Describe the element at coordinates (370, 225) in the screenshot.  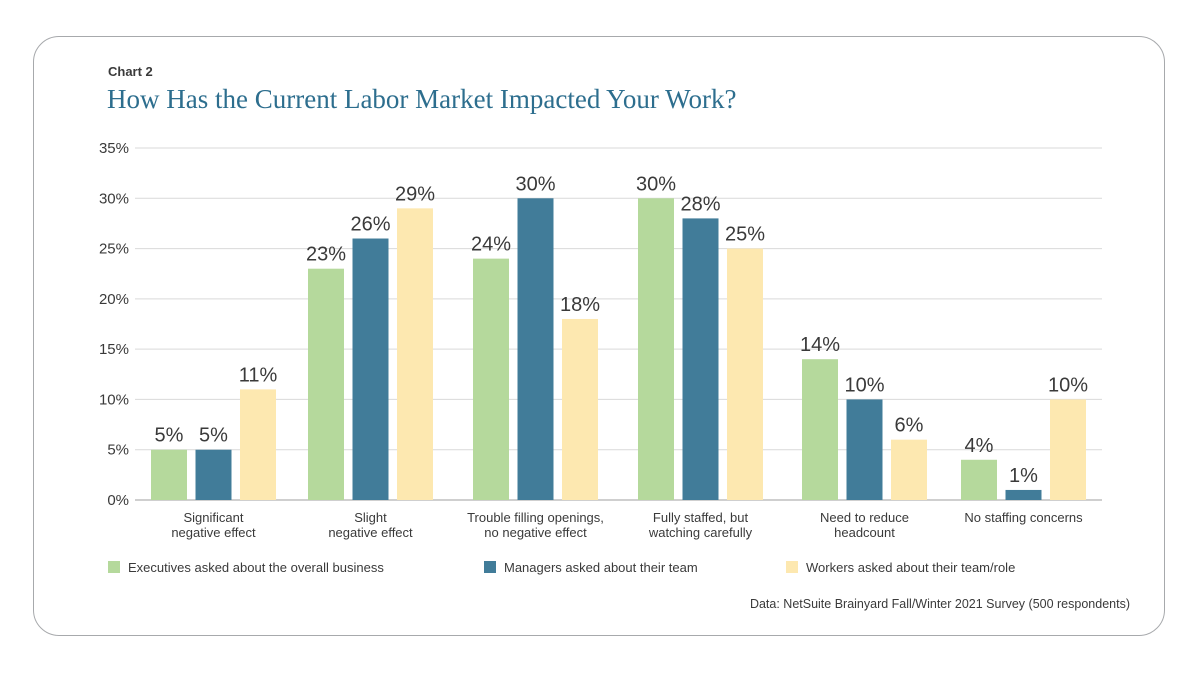
I see `data-label: 26%` at that location.